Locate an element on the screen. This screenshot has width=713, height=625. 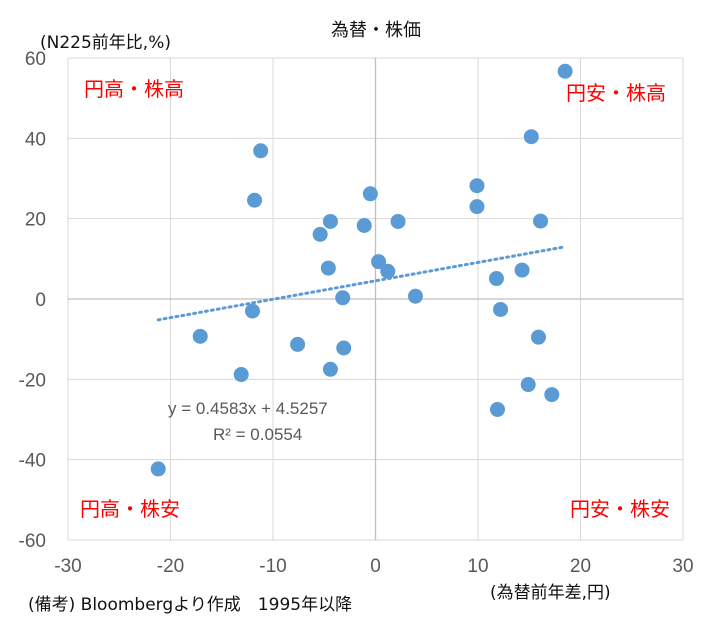
x-tick-label: -10 is located at coordinates (272, 566).